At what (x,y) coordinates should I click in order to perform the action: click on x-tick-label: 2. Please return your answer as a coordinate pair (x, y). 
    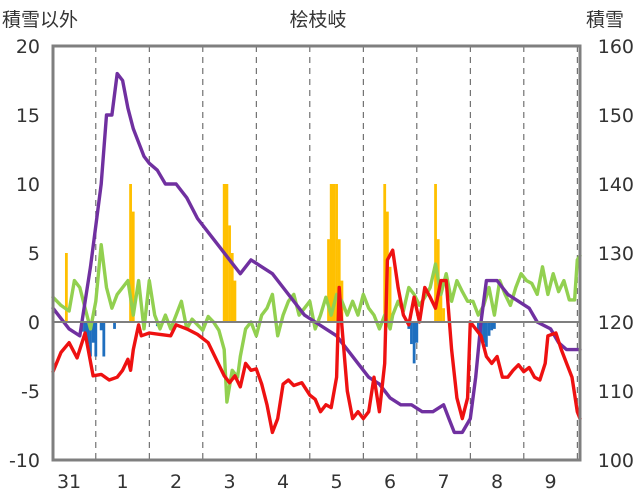
    Looking at the image, I should click on (176, 482).